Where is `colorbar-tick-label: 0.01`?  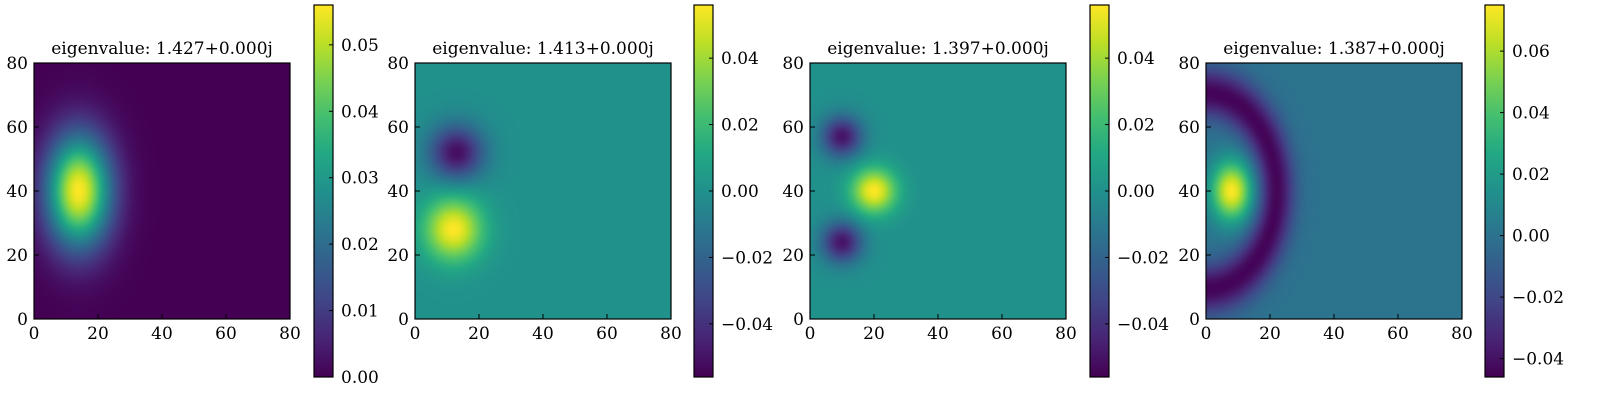 colorbar-tick-label: 0.01 is located at coordinates (360, 312).